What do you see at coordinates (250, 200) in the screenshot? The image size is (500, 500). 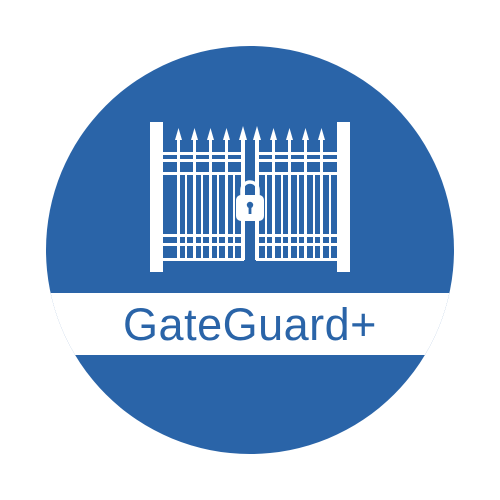 I see `padlock-icon` at bounding box center [250, 200].